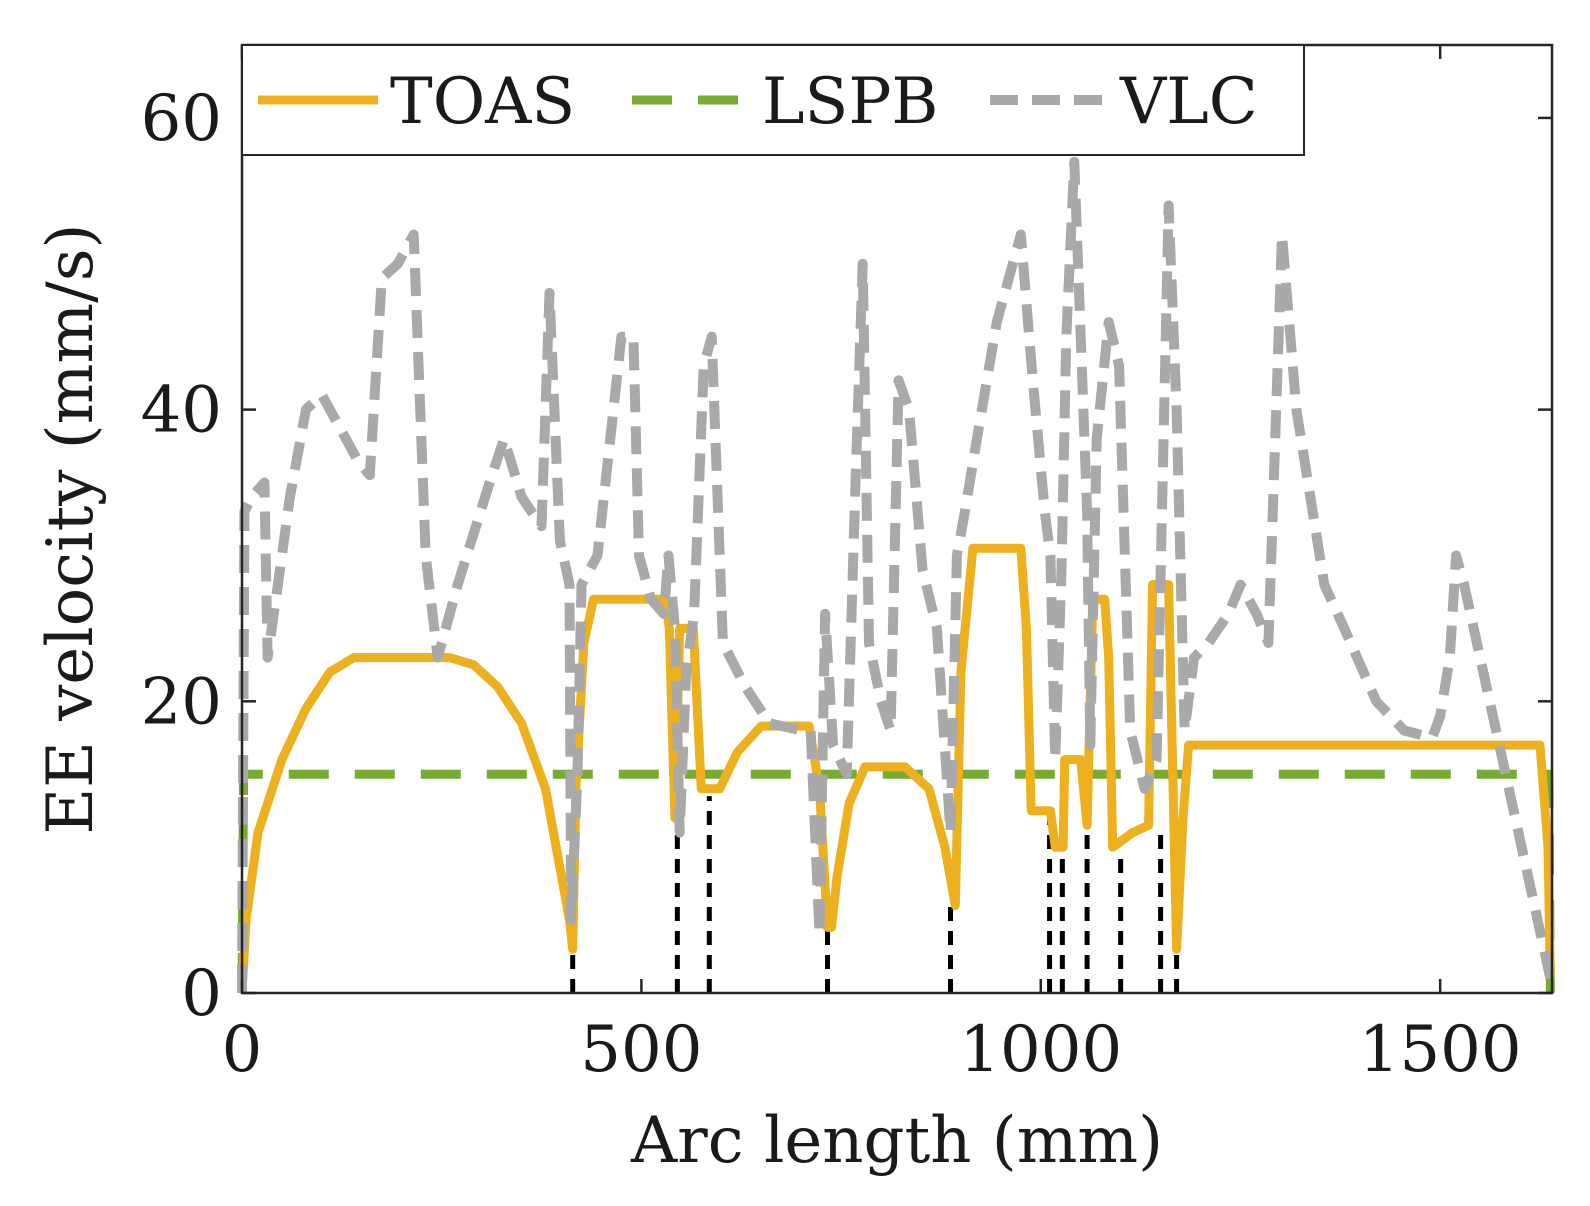  What do you see at coordinates (71, 528) in the screenshot?
I see `y-axis-label: EE velocity (mm/s)` at bounding box center [71, 528].